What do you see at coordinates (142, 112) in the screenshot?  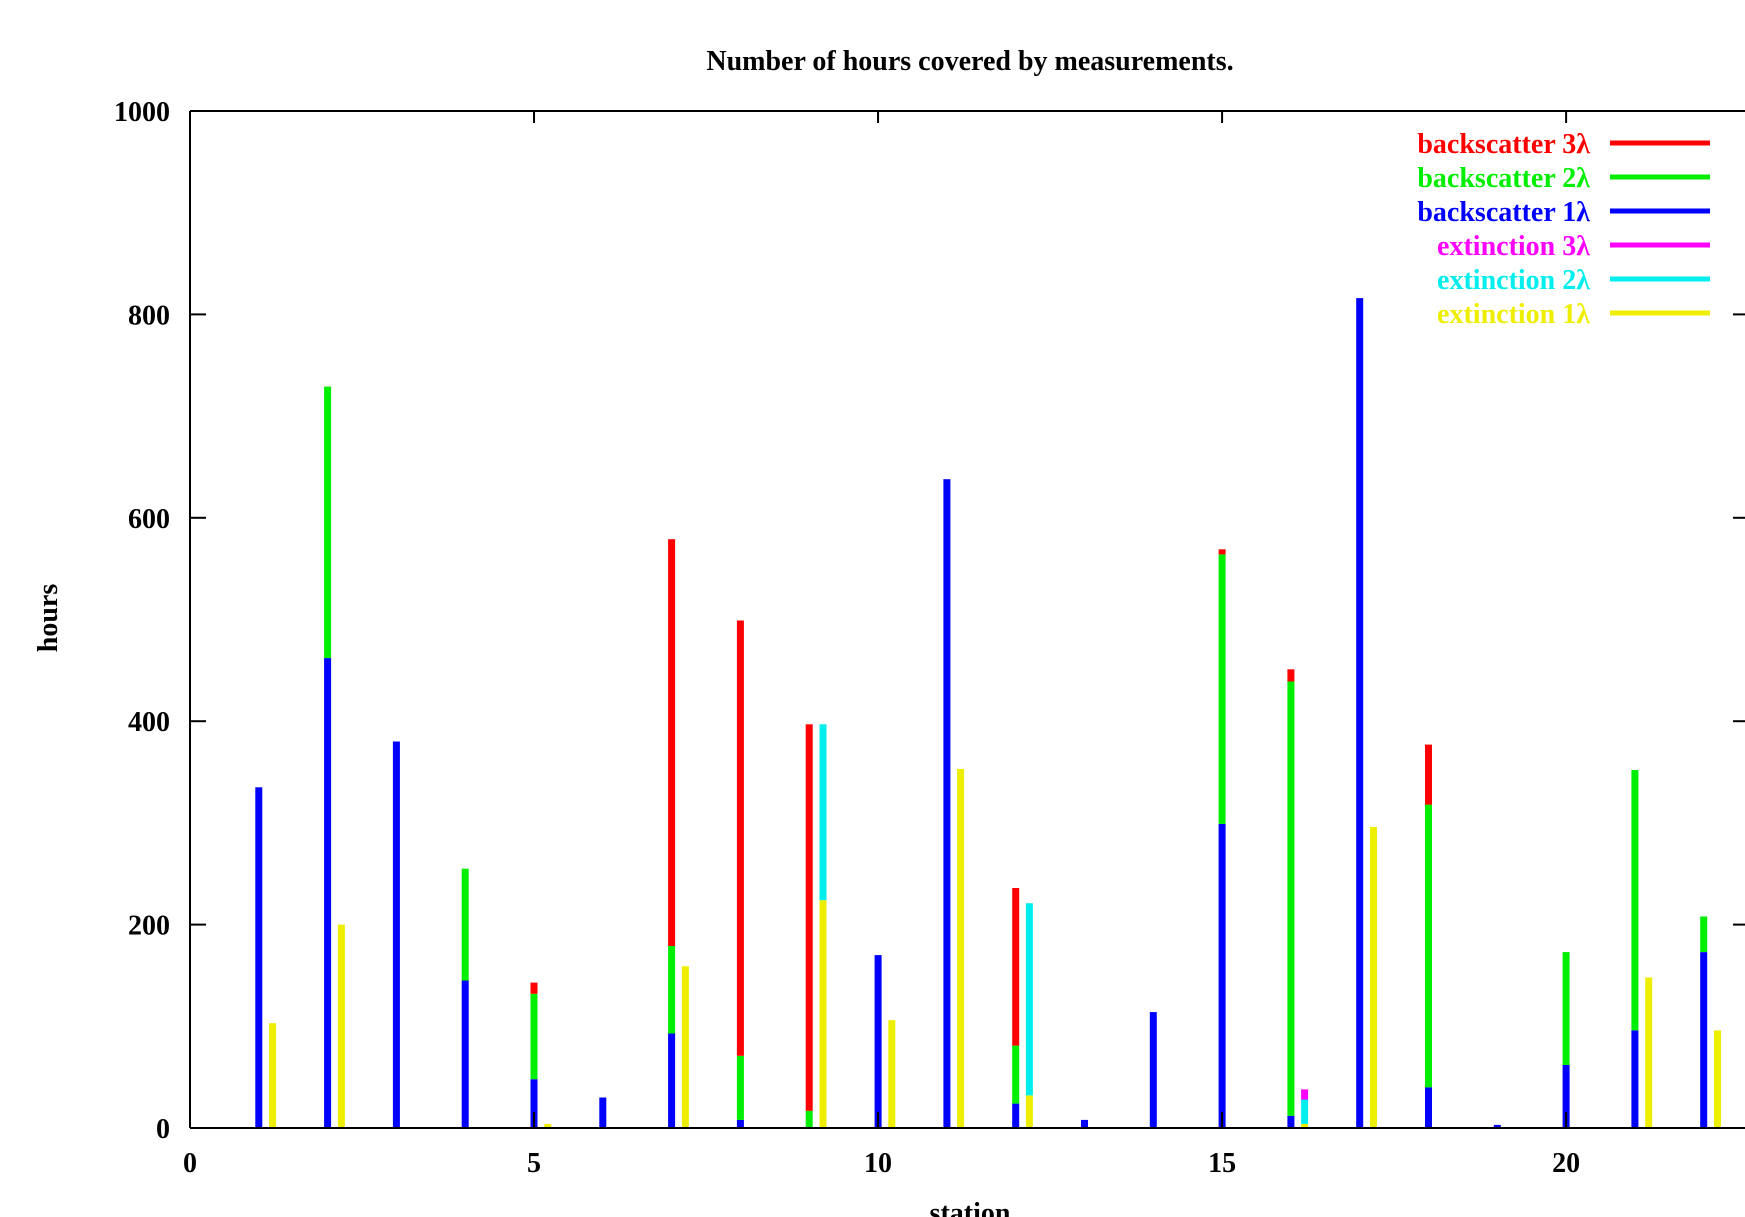 I see `y-tick-label-1000: 1000` at bounding box center [142, 112].